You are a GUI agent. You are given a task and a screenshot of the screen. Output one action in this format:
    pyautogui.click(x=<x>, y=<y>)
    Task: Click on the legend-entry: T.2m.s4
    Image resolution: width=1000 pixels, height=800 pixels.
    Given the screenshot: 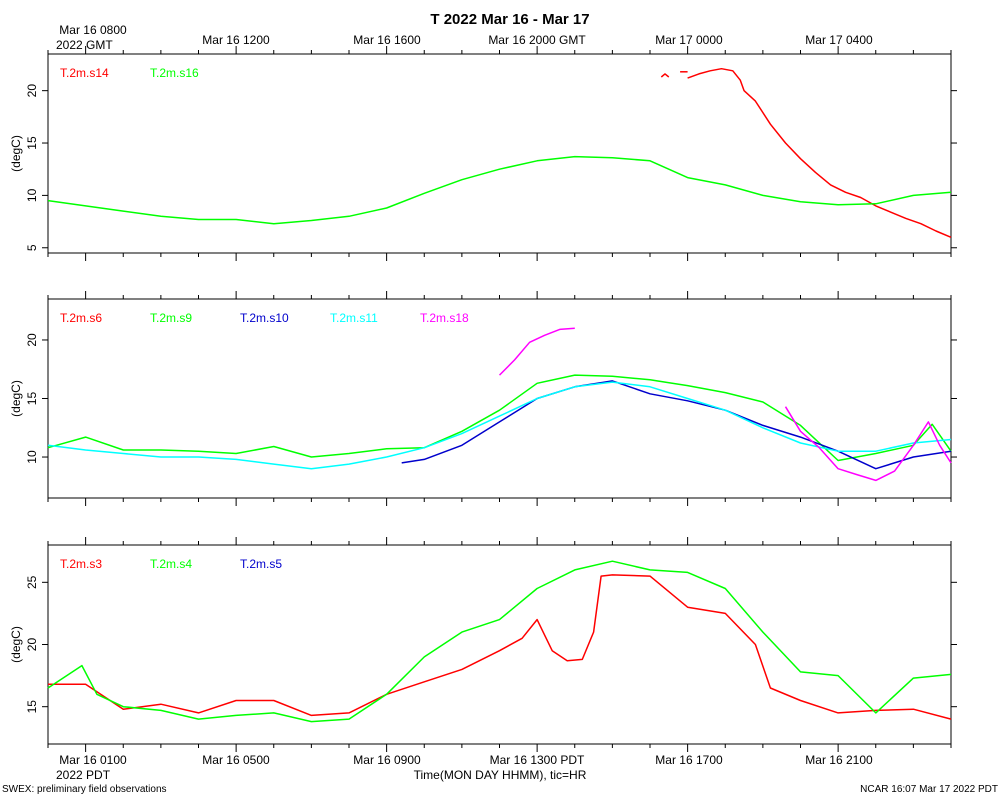 What is the action you would take?
    pyautogui.click(x=171, y=564)
    